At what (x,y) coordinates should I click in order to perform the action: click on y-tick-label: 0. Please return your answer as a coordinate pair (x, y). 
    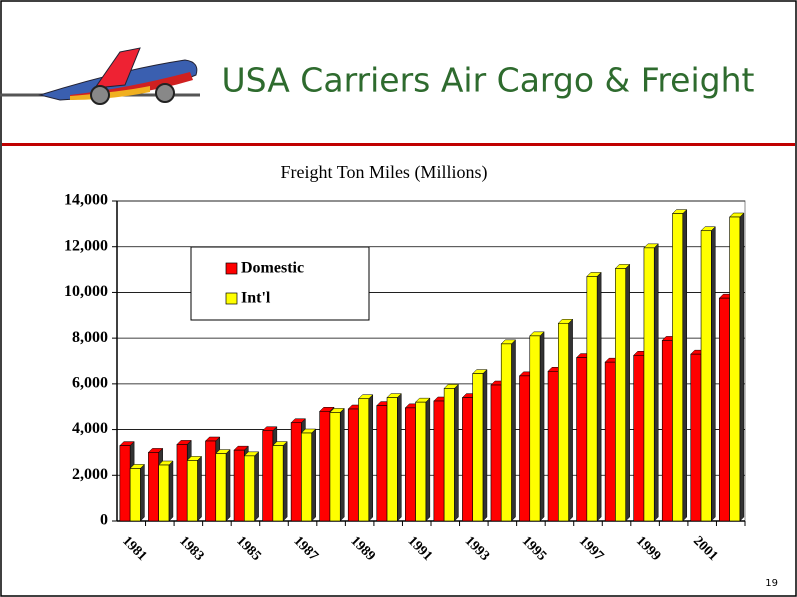
    Looking at the image, I should click on (104, 520).